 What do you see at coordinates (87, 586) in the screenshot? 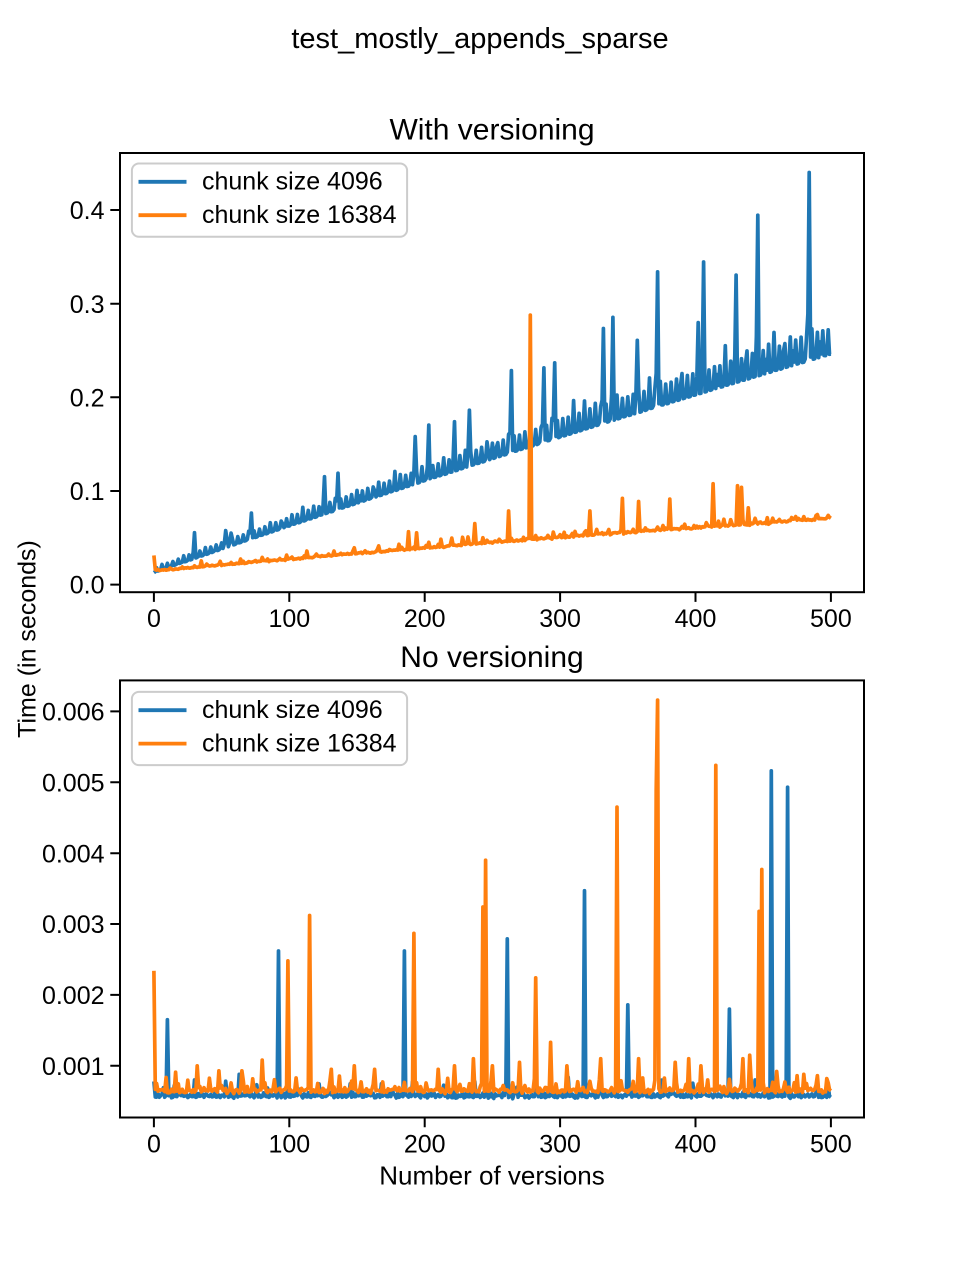
I see `svg-text: 0.0` at bounding box center [87, 586].